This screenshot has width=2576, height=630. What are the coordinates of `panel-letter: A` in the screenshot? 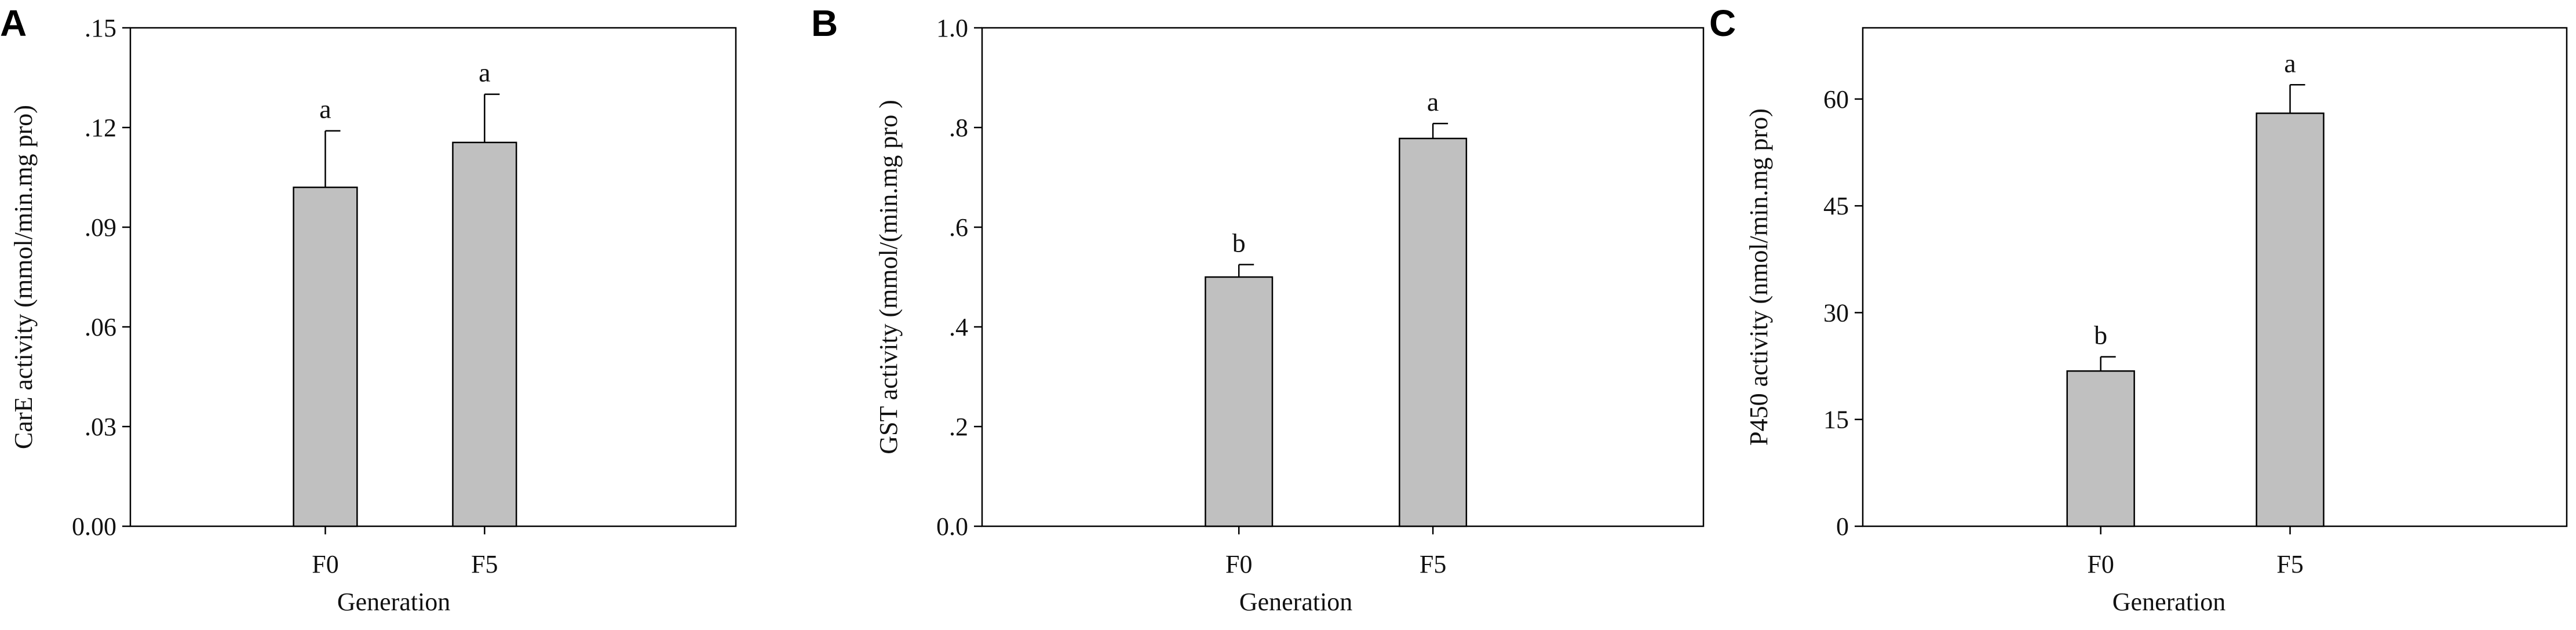 It's located at (13, 23).